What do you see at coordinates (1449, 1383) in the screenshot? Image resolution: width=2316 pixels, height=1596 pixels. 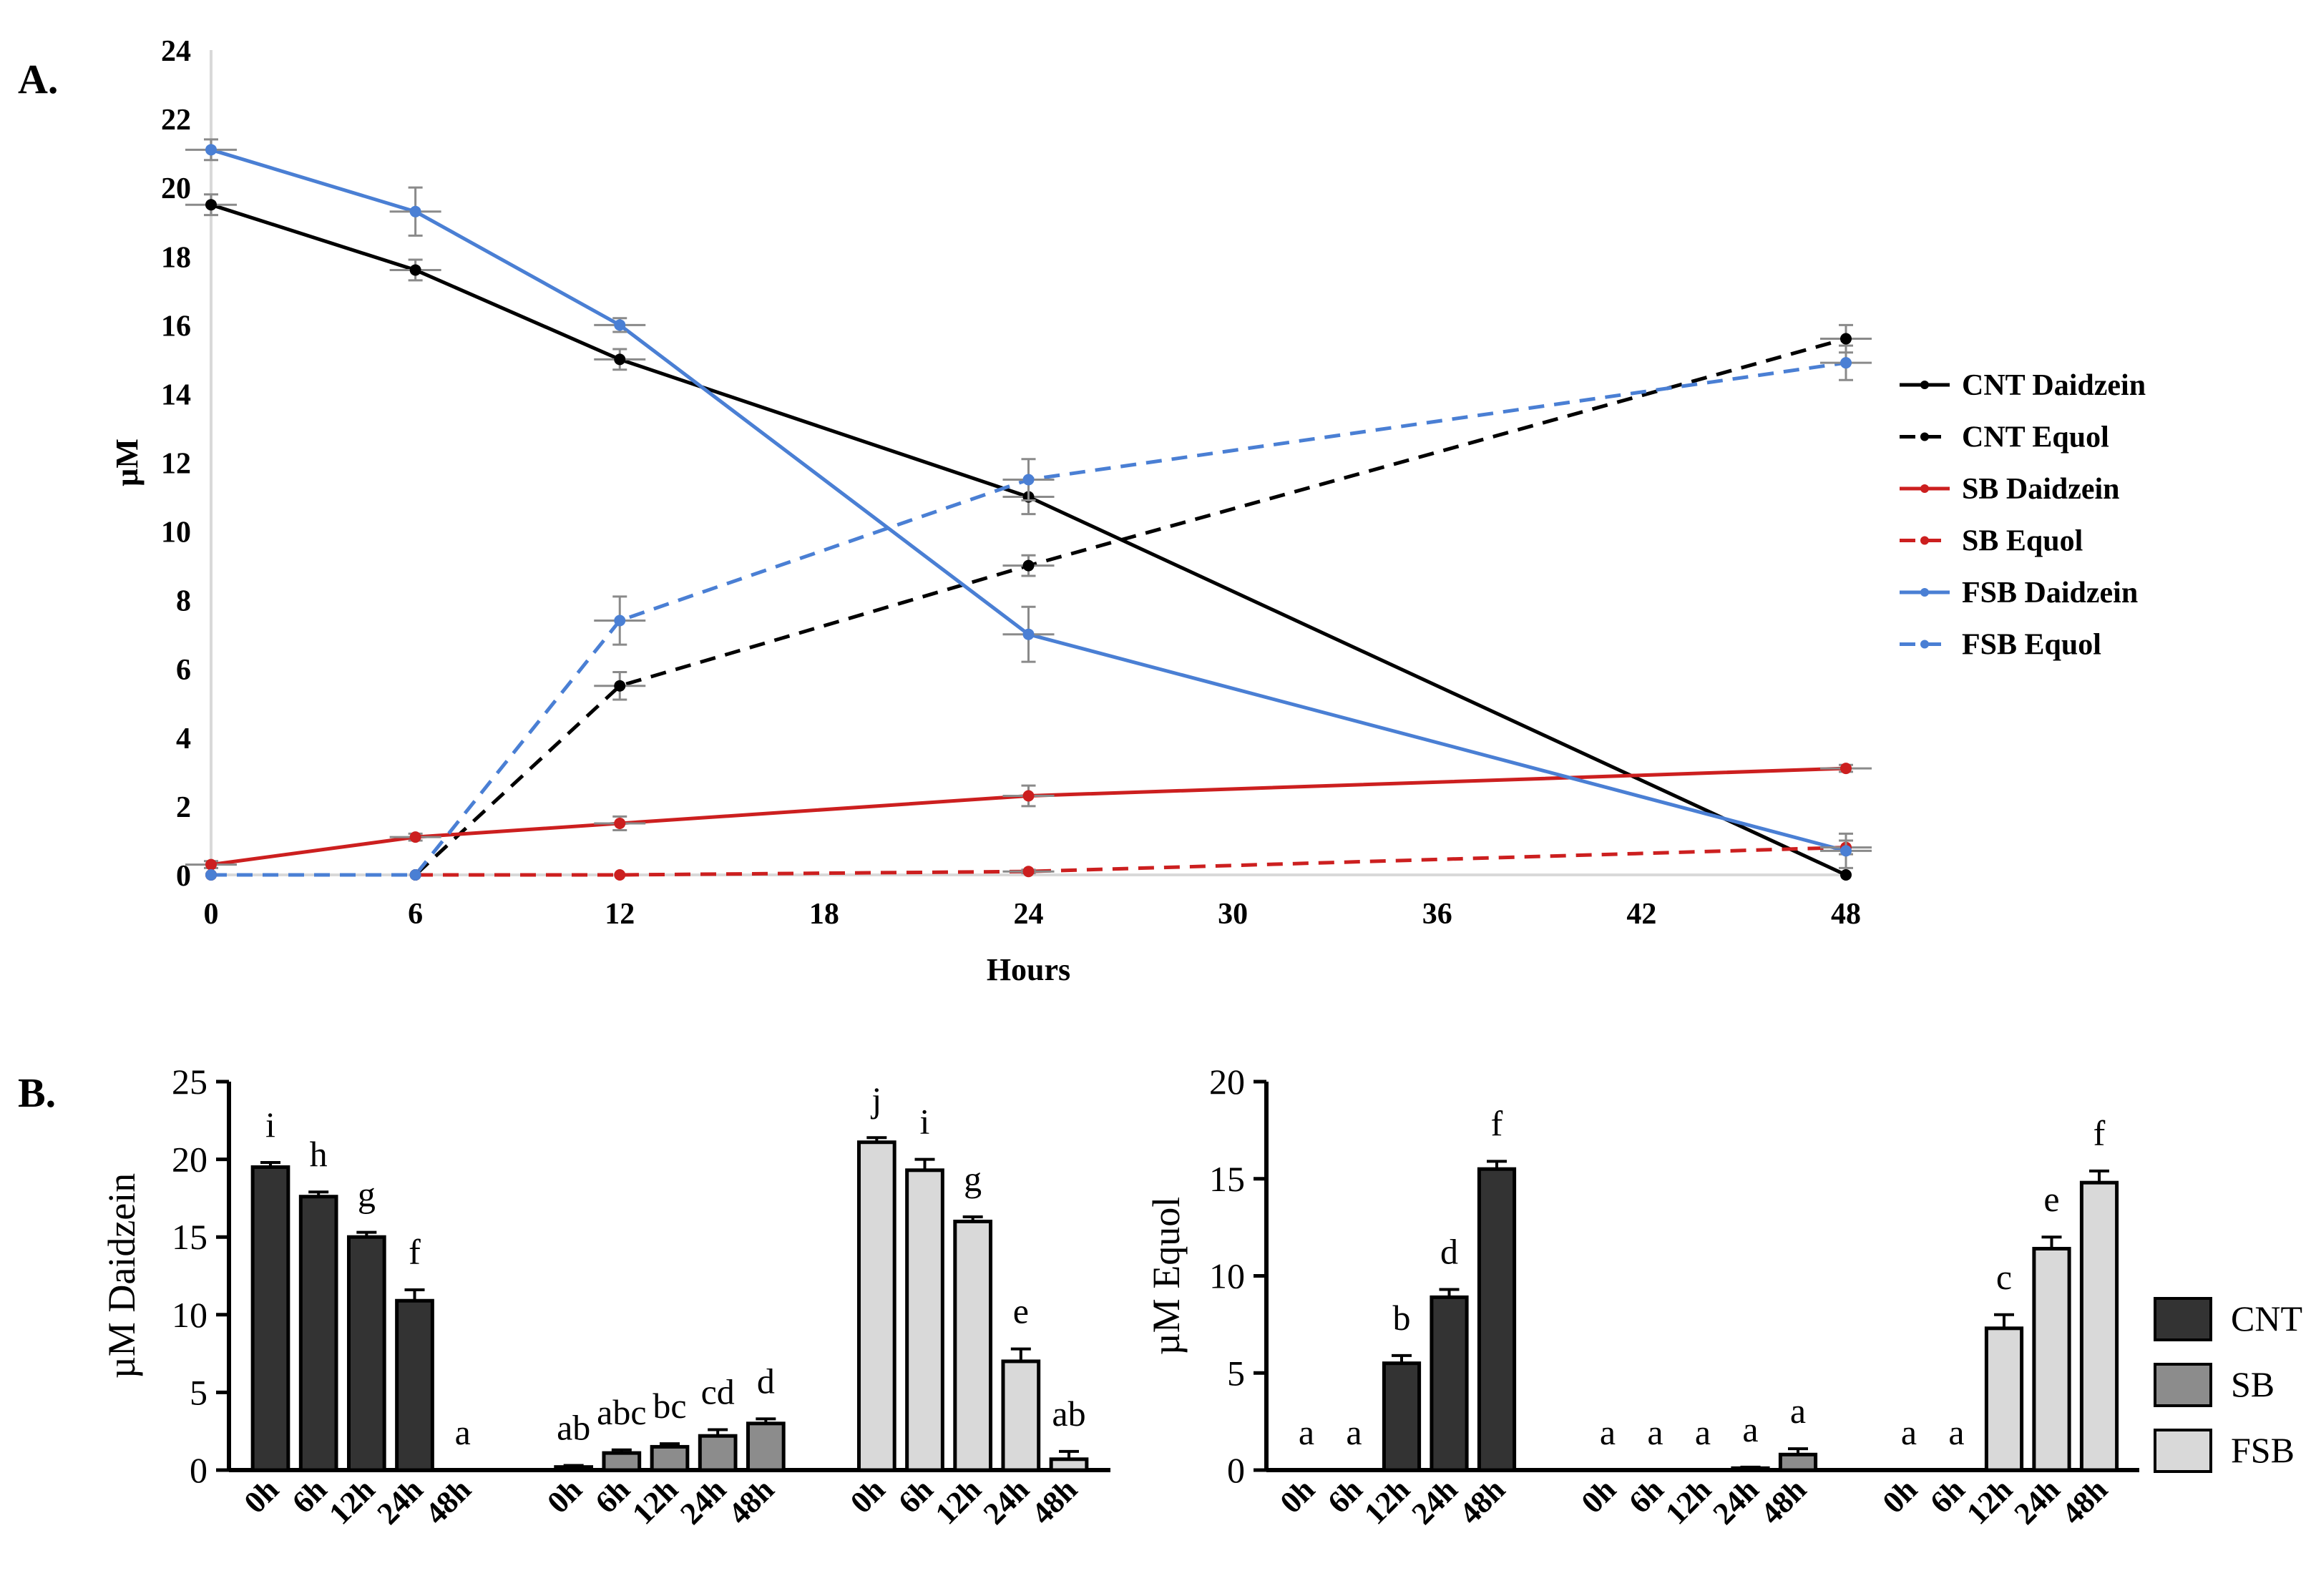 I see `bar-cnt-24h` at bounding box center [1449, 1383].